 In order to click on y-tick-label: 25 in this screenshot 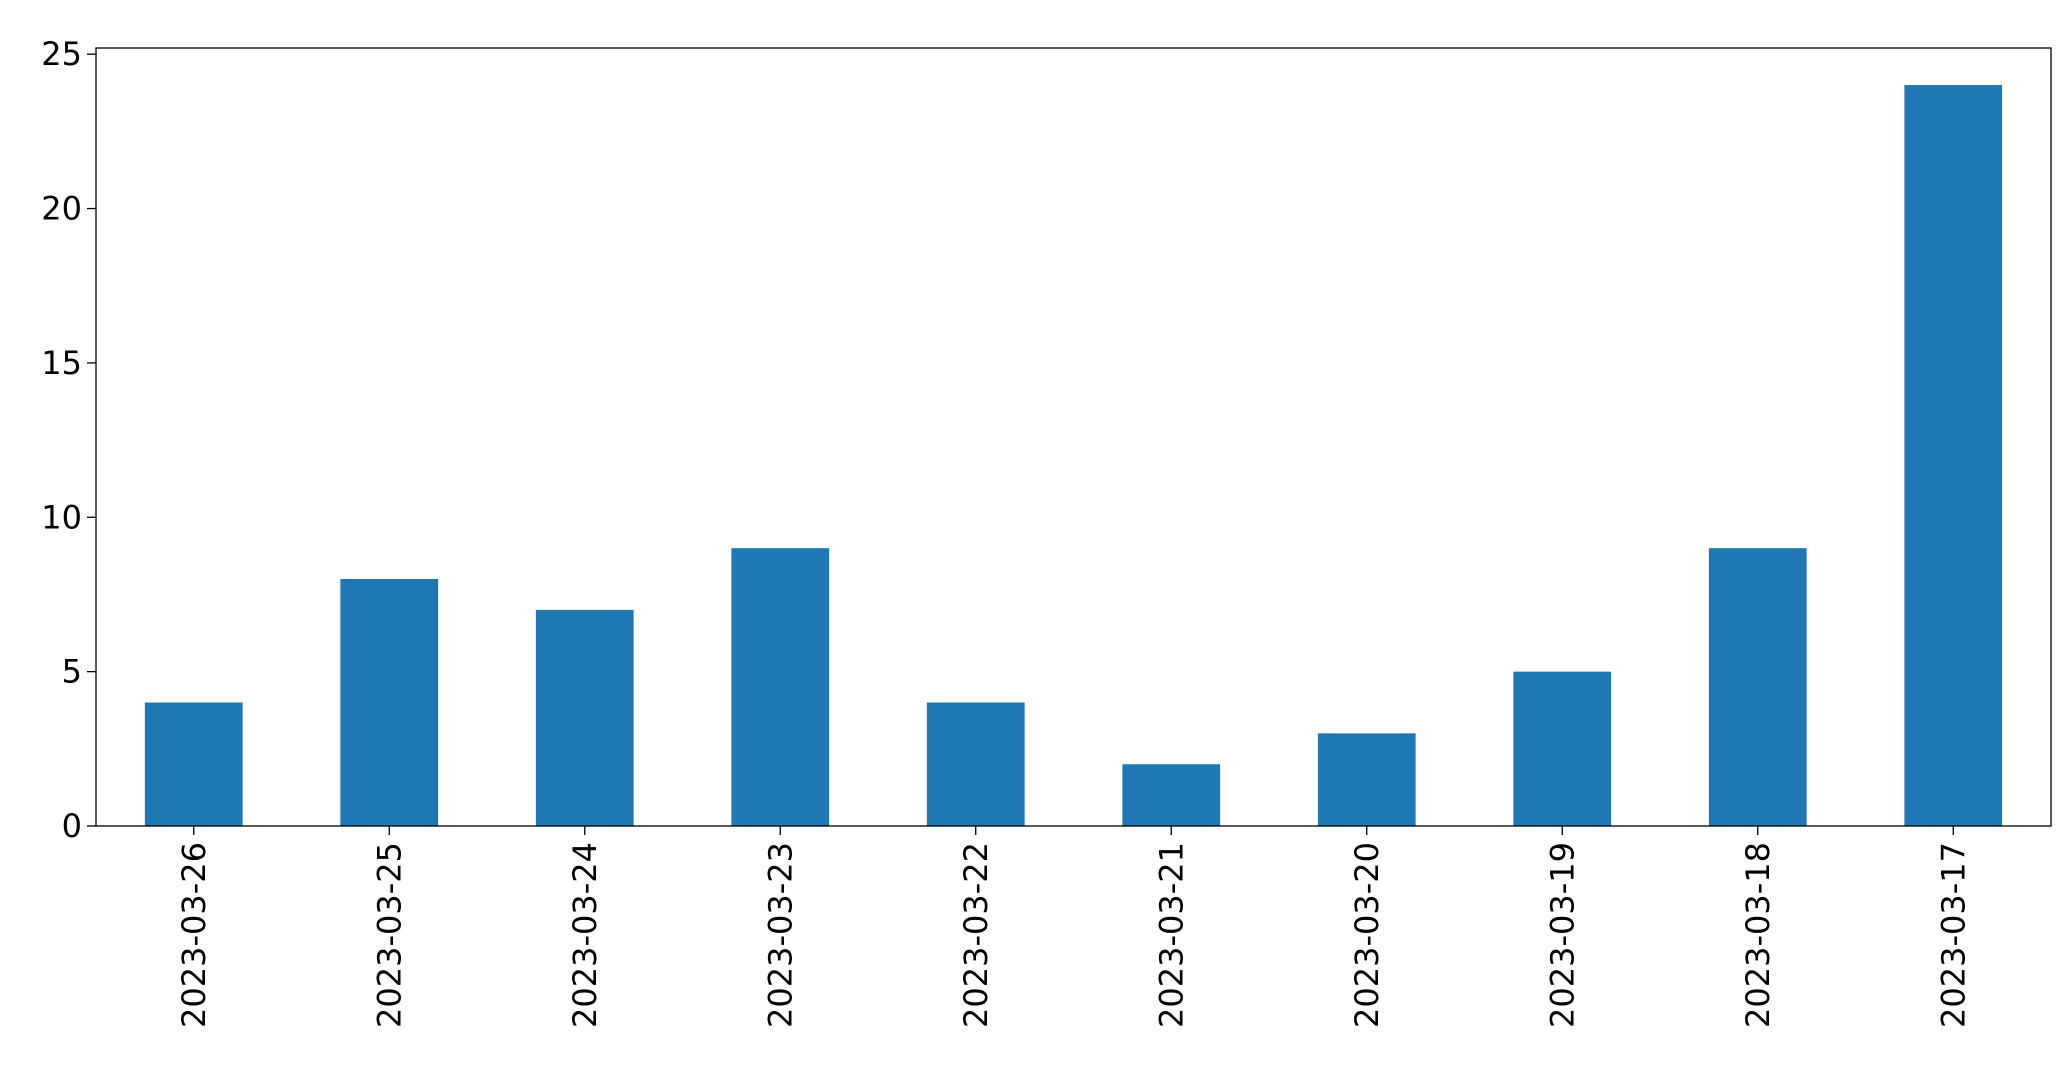, I will do `click(61, 54)`.